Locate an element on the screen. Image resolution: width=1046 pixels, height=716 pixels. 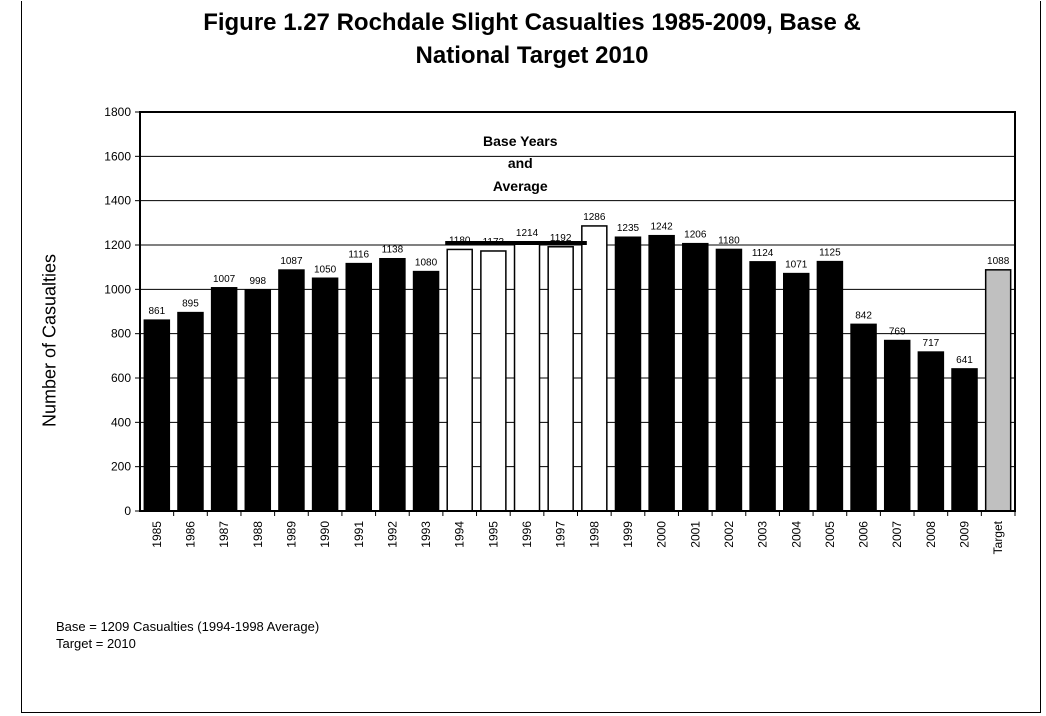
bar-1989 is located at coordinates (291, 390).